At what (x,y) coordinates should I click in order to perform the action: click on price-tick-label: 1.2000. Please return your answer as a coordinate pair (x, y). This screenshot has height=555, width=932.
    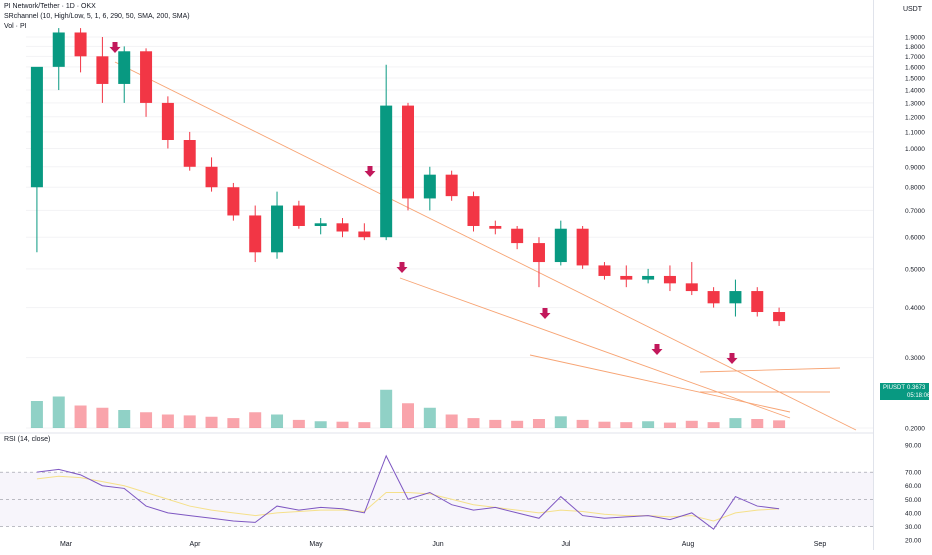
    Looking at the image, I should click on (915, 117).